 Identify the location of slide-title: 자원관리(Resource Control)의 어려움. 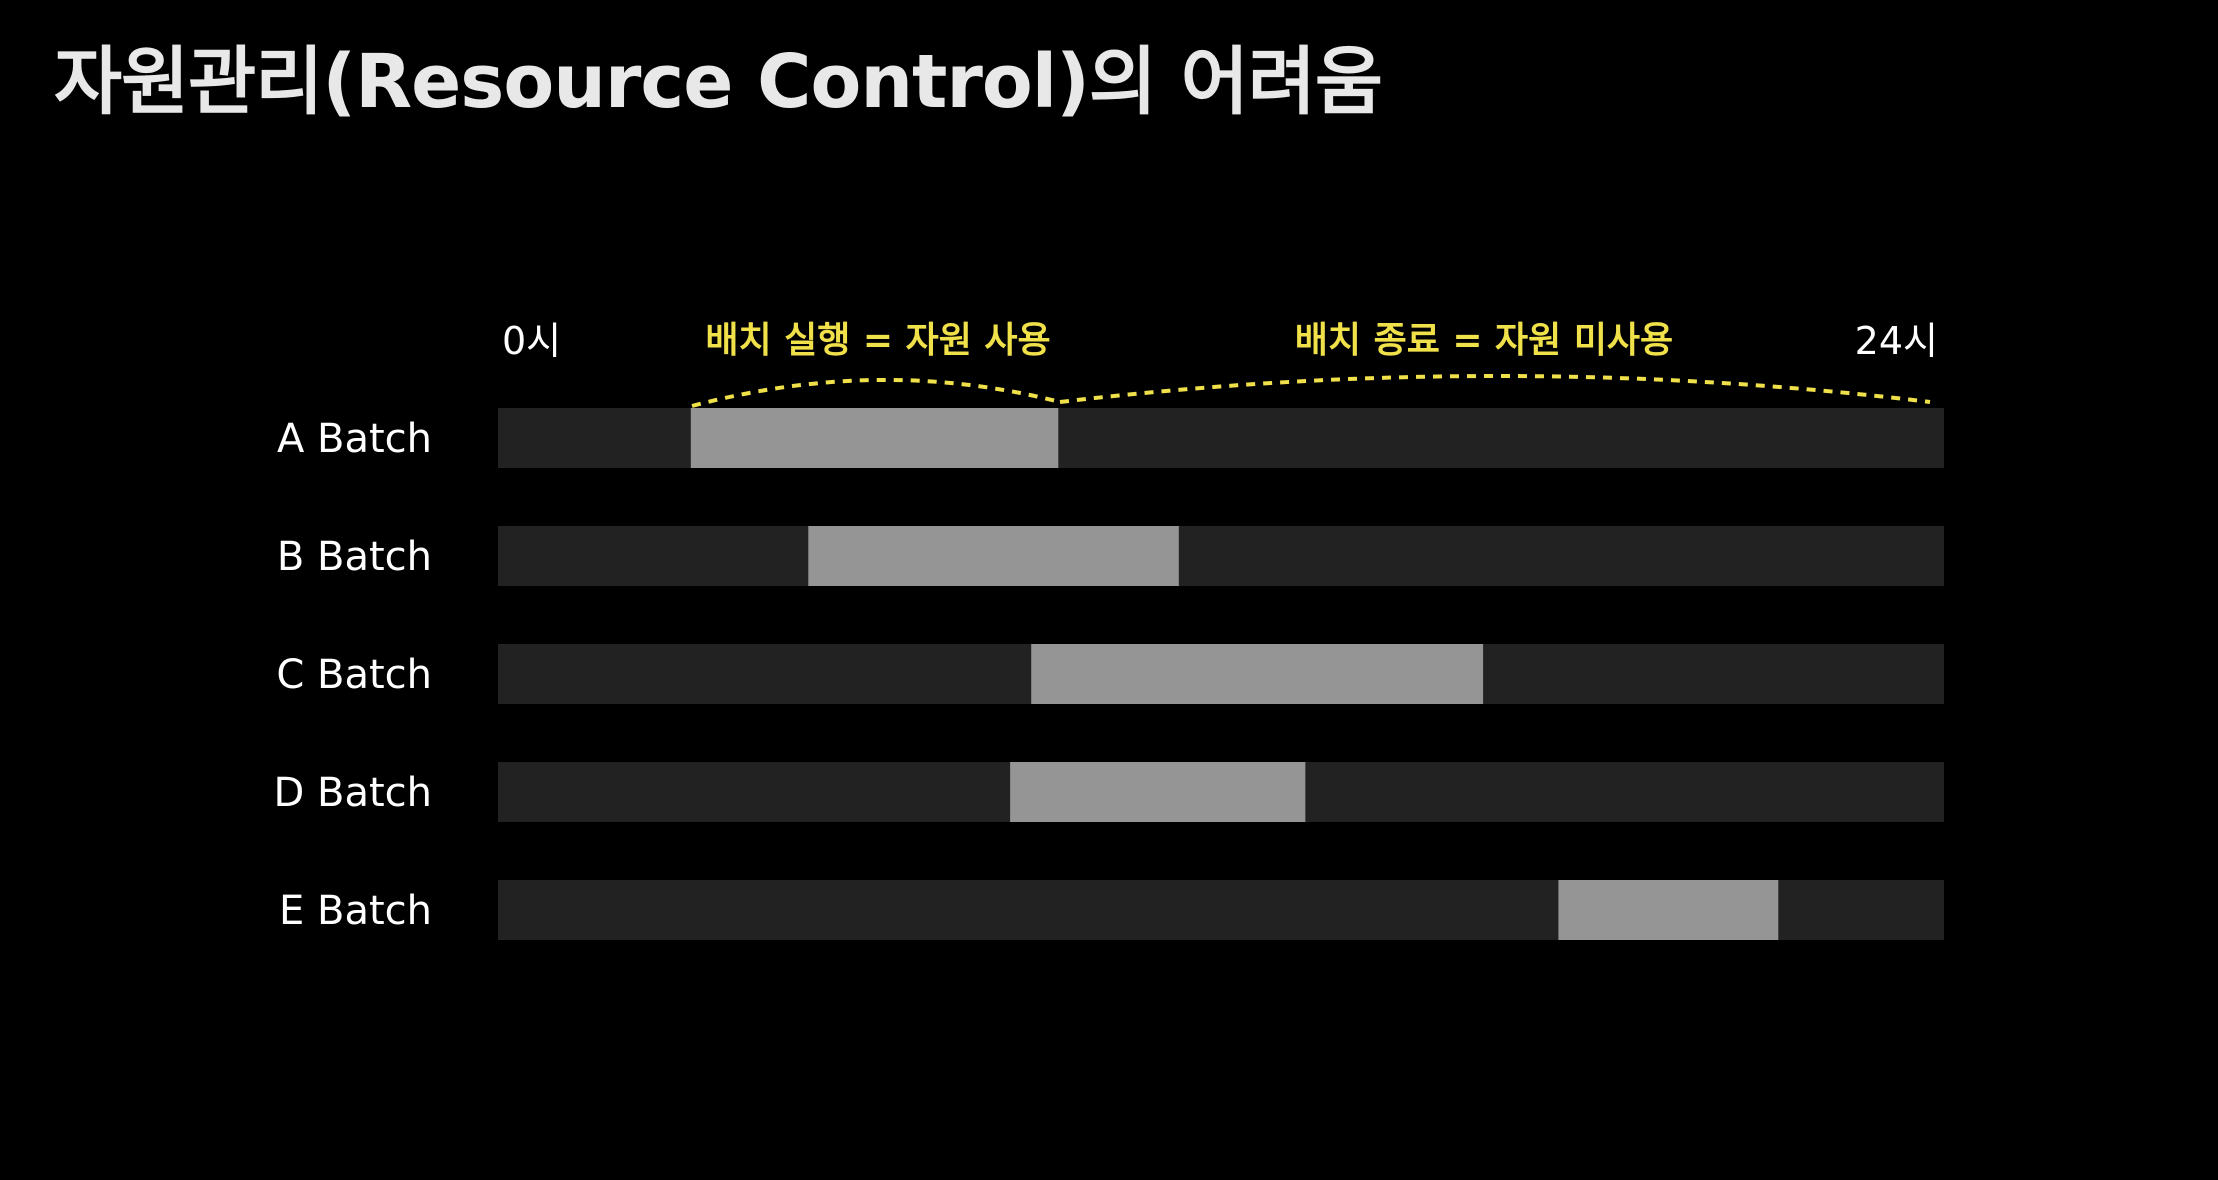
(718, 82).